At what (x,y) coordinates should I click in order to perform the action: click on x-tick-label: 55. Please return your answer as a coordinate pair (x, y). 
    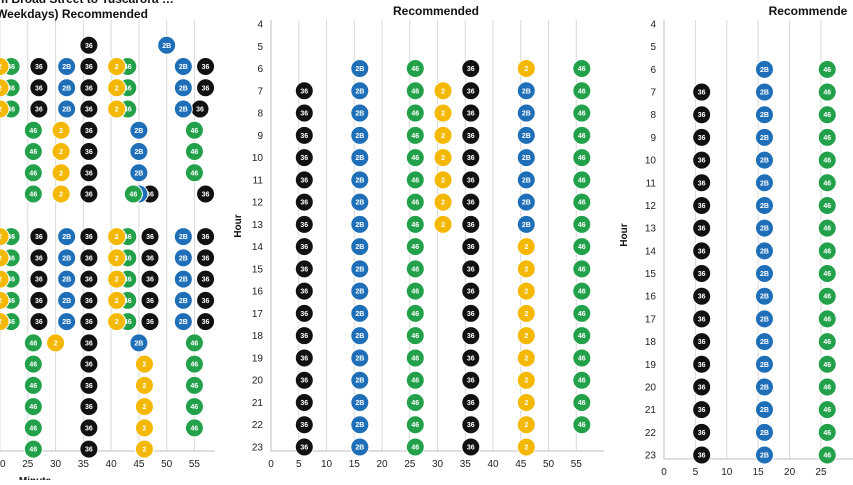
    Looking at the image, I should click on (577, 464).